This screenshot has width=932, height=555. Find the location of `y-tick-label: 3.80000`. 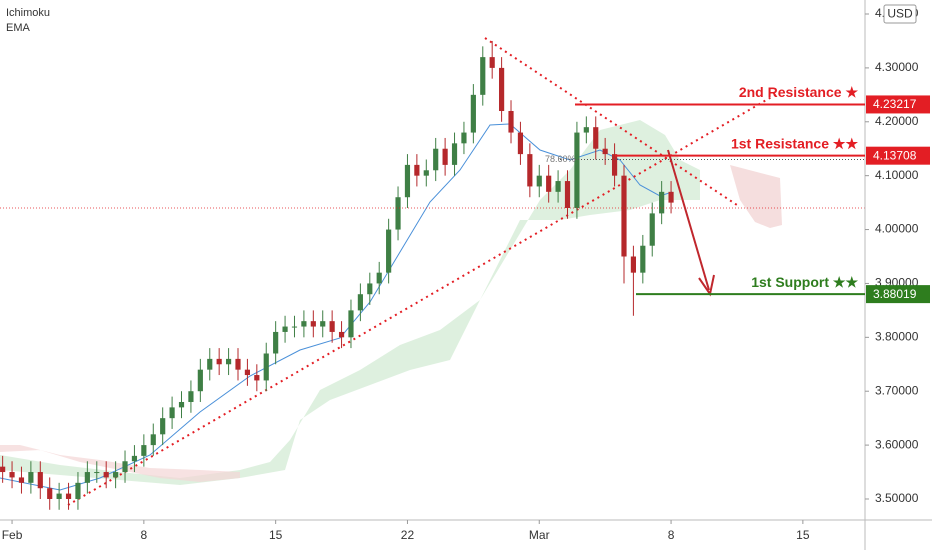

y-tick-label: 3.80000 is located at coordinates (897, 336).